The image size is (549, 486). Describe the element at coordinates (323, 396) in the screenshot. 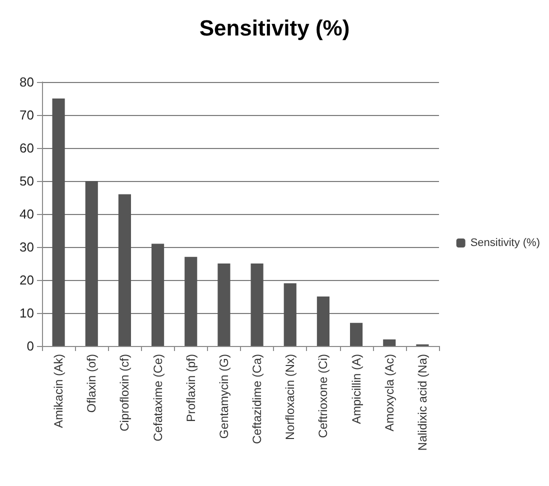

I see `x-tick-label: Ceftrioxone (Ci)` at that location.